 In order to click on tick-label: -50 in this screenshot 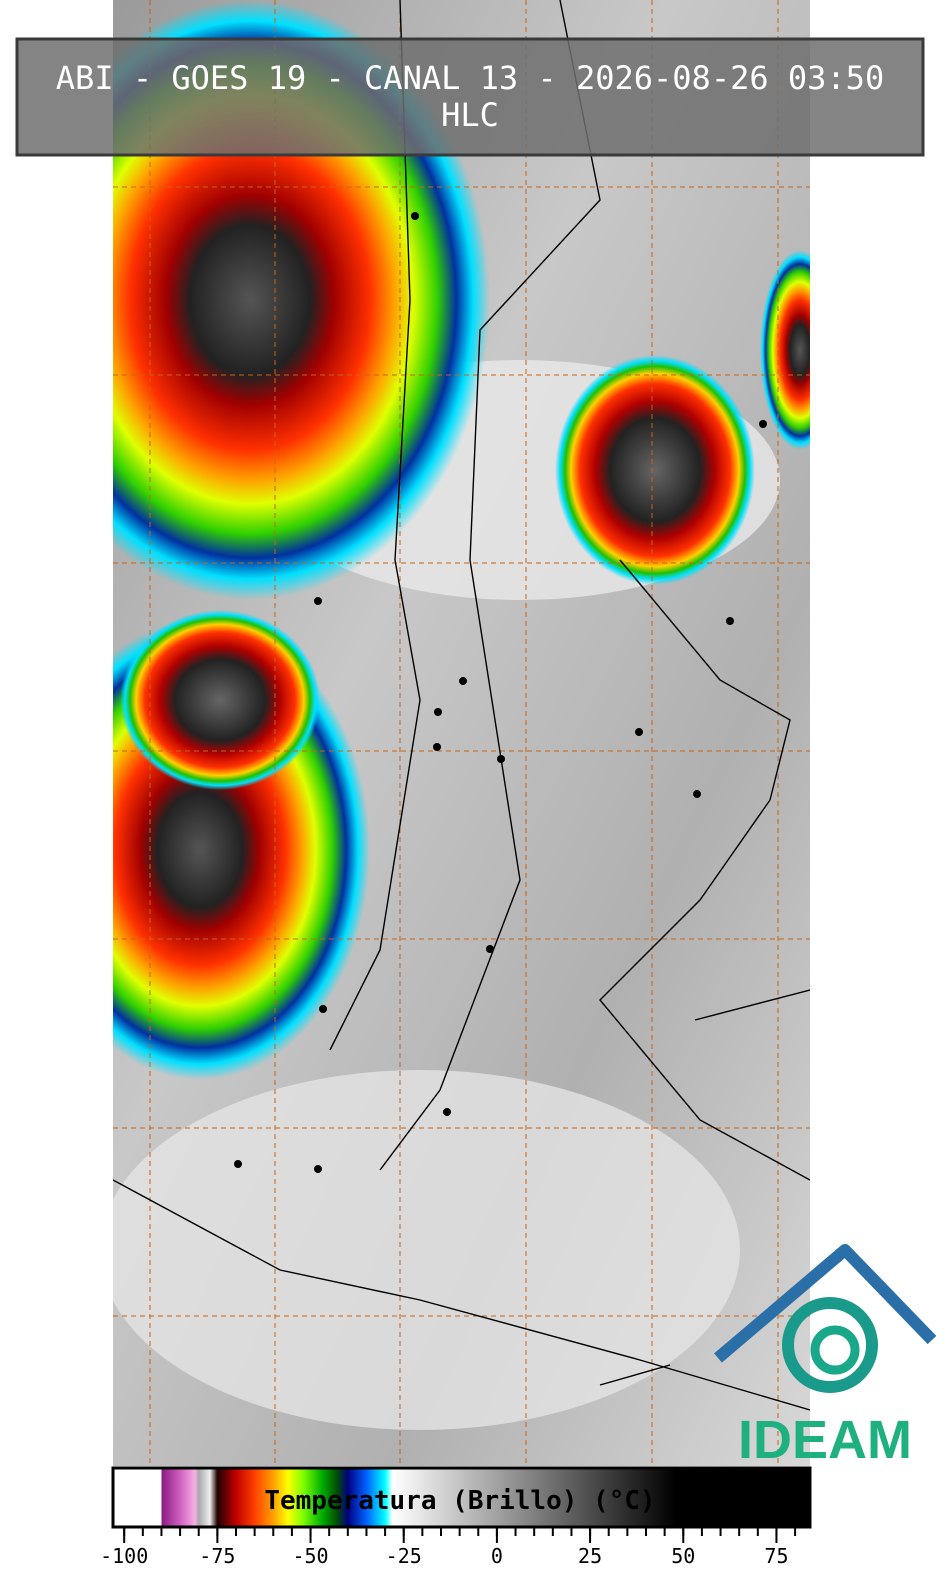, I will do `click(310, 1556)`.